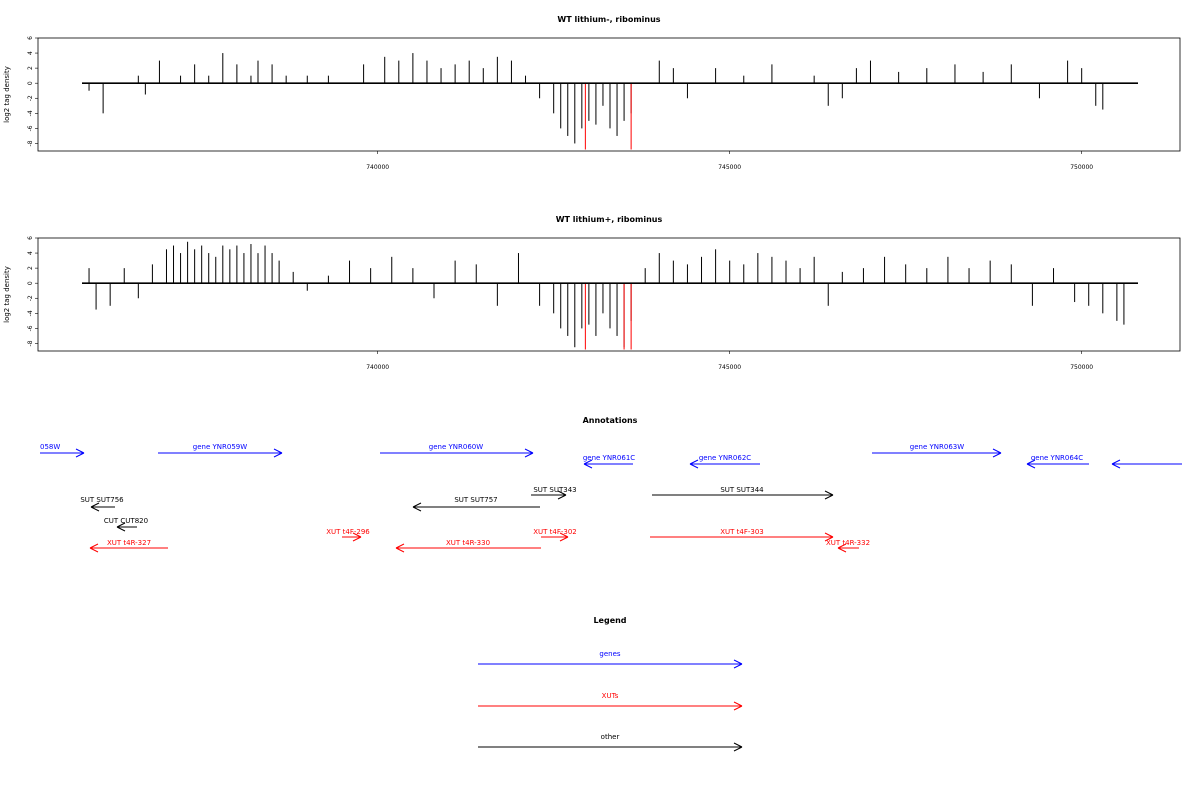 The image size is (1200, 800). I want to click on annotation-feature: XUT t4F-296, so click(348, 535).